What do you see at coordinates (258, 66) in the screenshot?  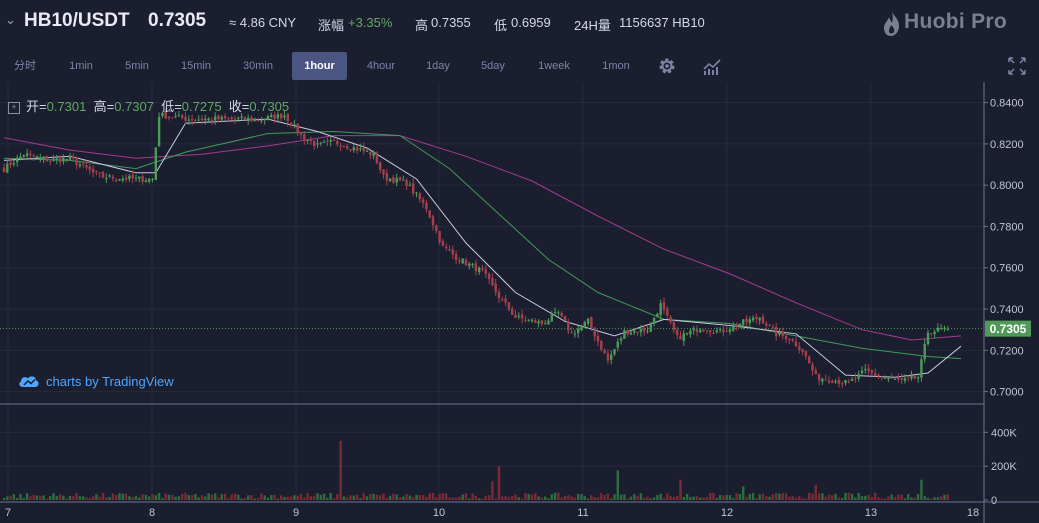 I see `tab-30min: 30min` at bounding box center [258, 66].